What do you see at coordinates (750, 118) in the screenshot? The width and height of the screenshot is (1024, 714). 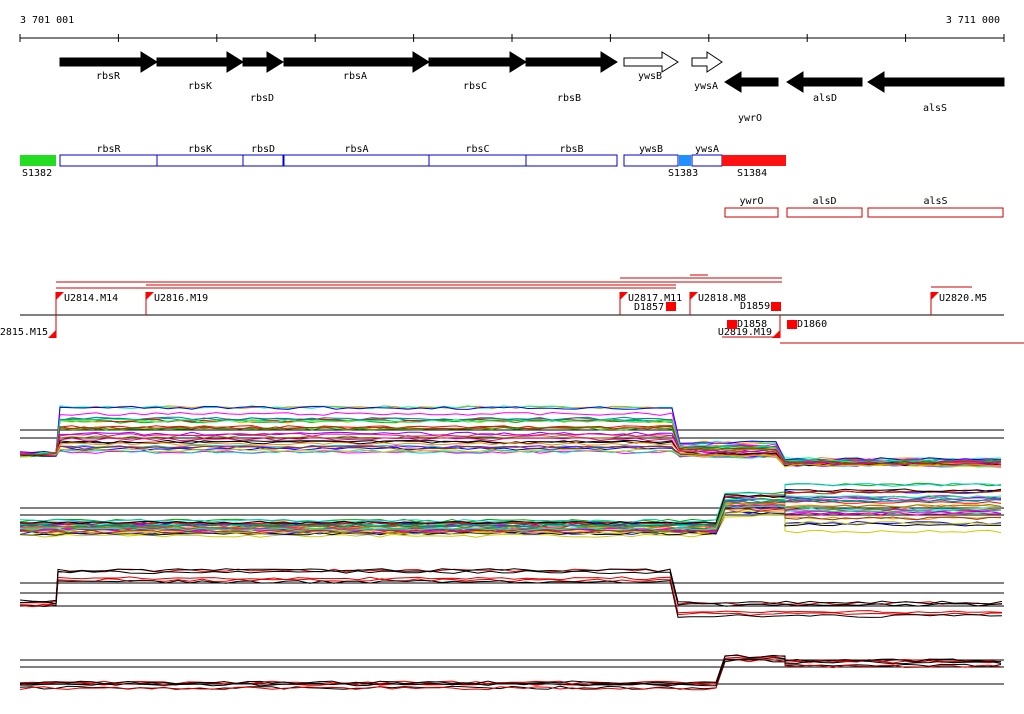 I see `gene-label: ywrO` at bounding box center [750, 118].